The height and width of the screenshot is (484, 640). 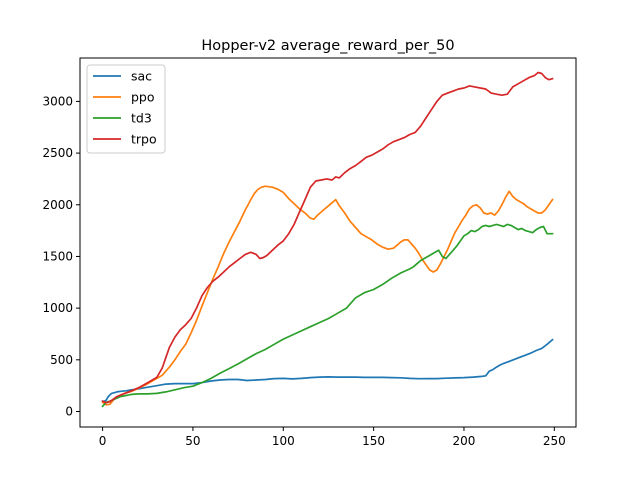 I want to click on y-tick-label: 1500, so click(x=57, y=256).